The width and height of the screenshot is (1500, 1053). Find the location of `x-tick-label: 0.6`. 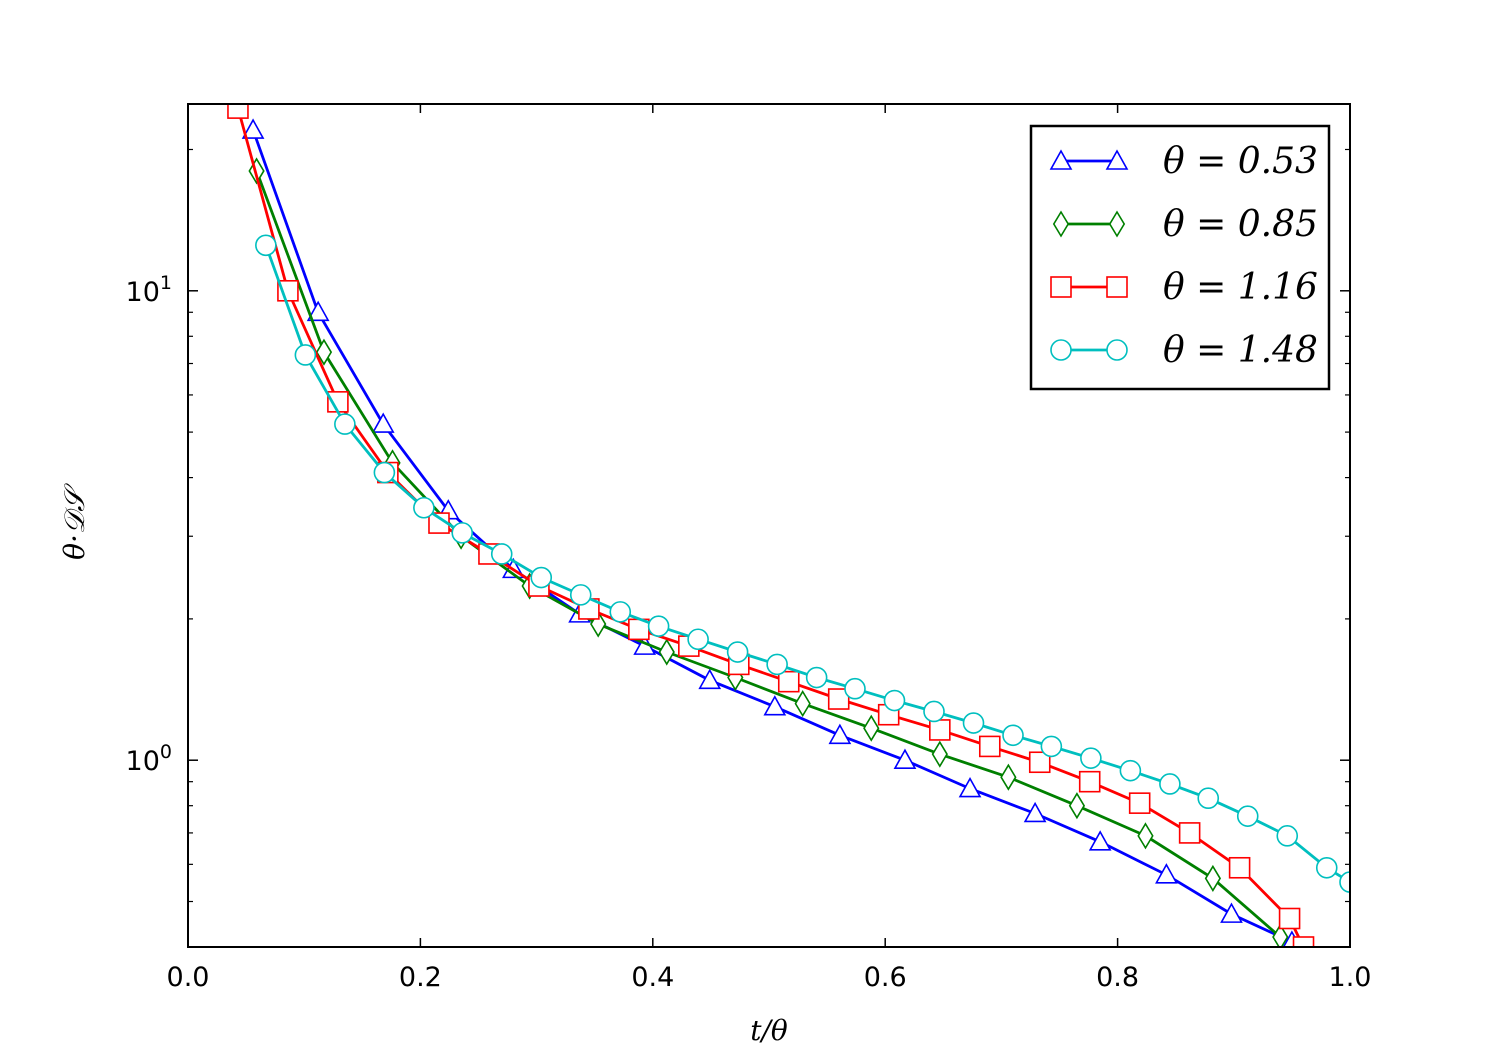

x-tick-label: 0.6 is located at coordinates (885, 977).